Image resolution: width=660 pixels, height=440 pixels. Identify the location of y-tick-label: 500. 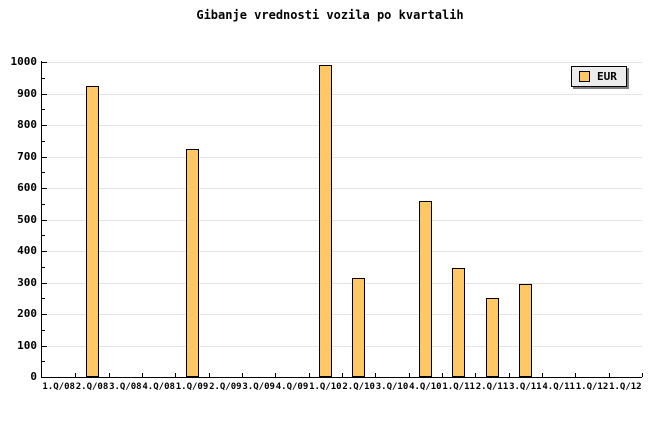
(27, 219).